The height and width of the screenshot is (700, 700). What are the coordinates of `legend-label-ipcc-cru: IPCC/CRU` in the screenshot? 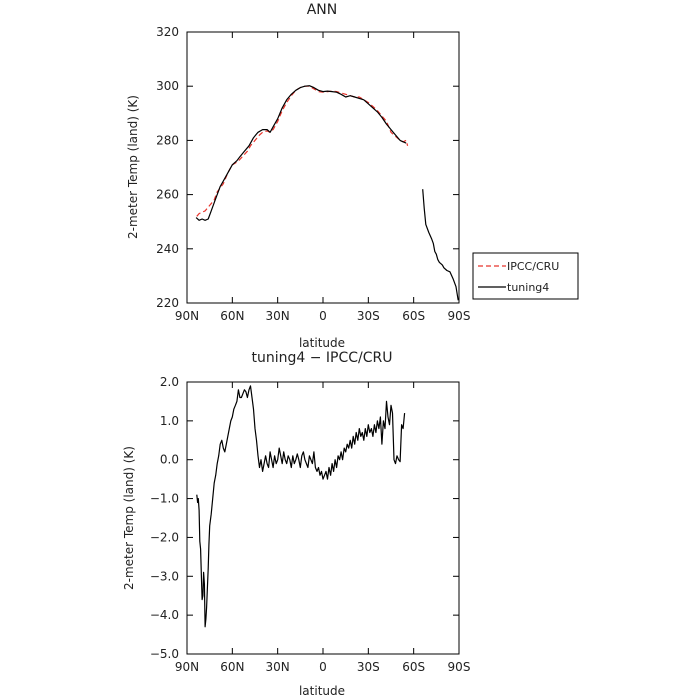 It's located at (533, 266).